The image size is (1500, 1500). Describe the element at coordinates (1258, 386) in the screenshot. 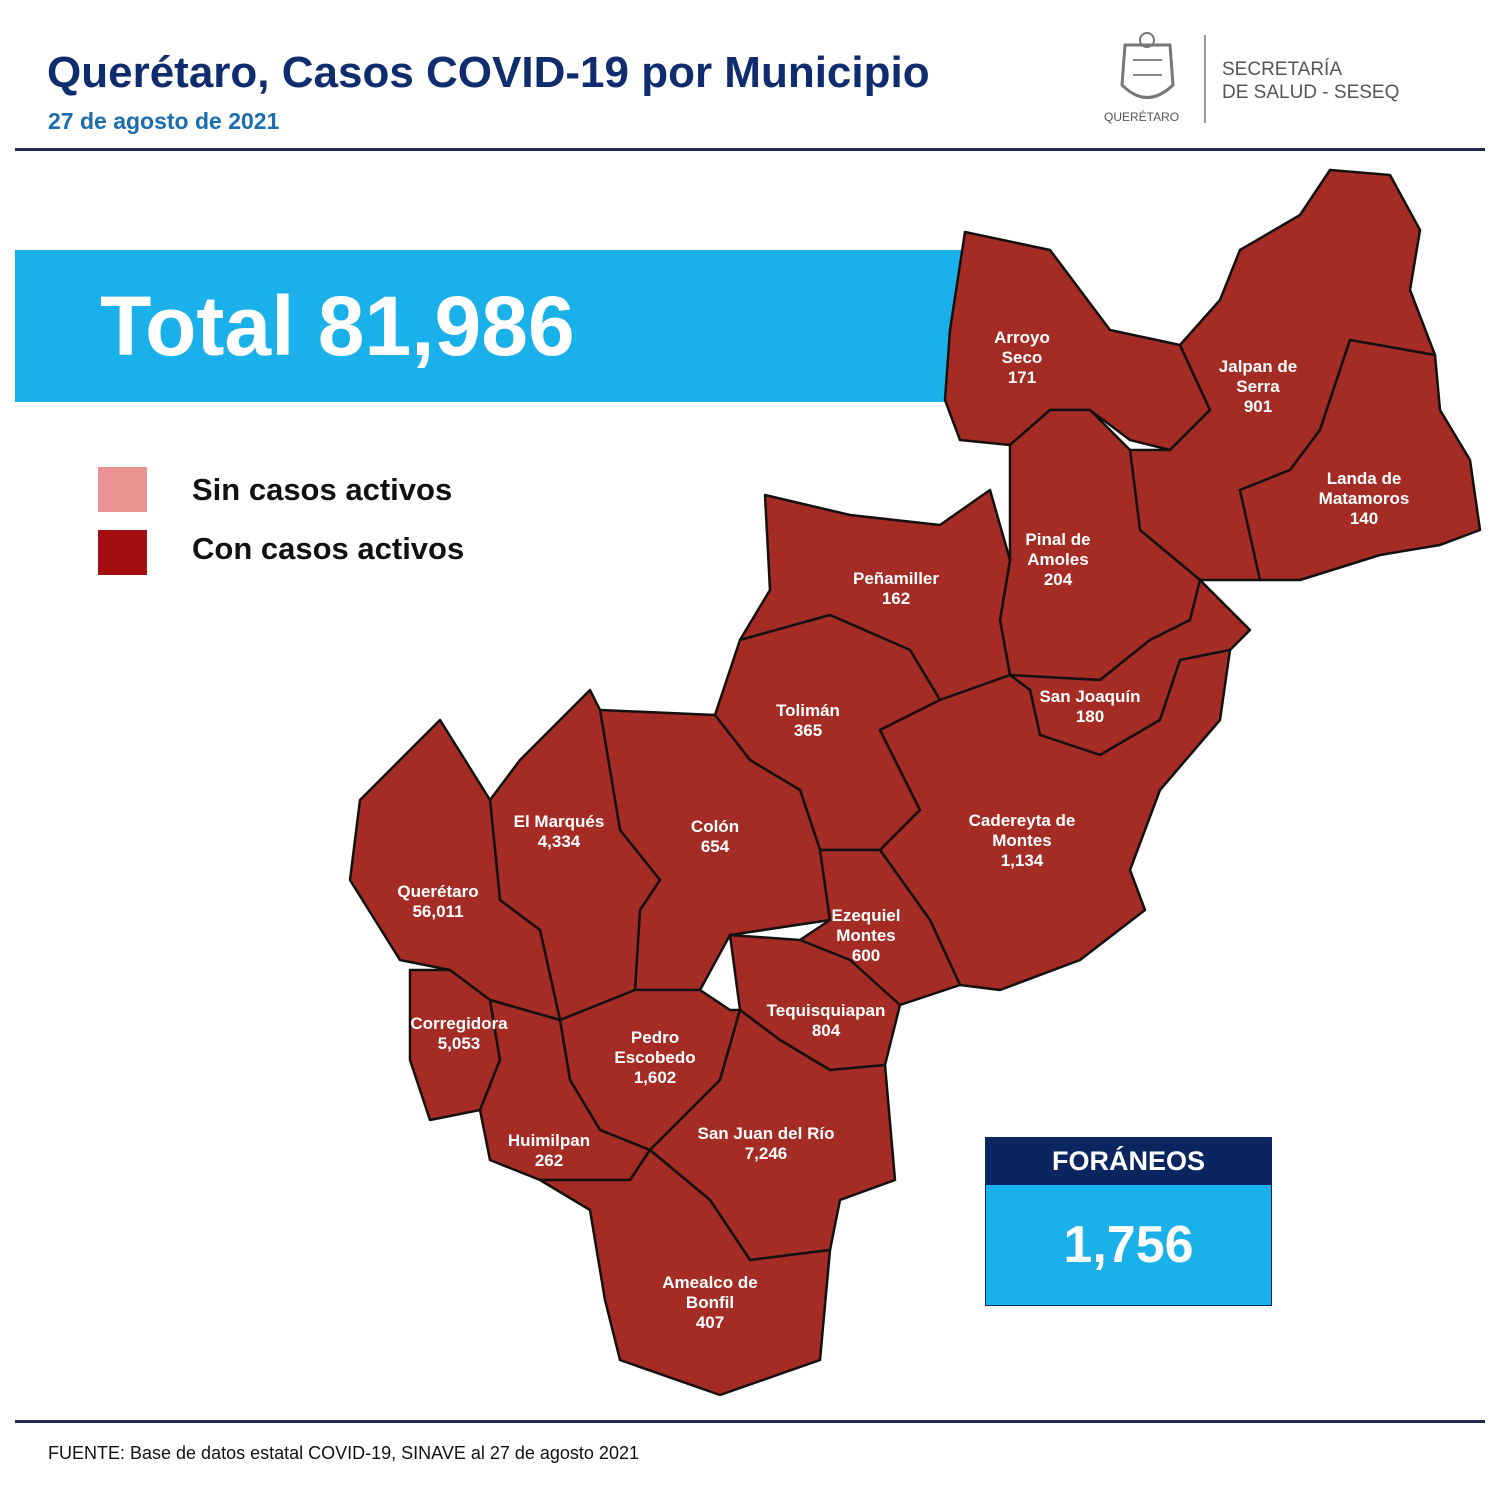

I see `municipality-name: Serra` at that location.